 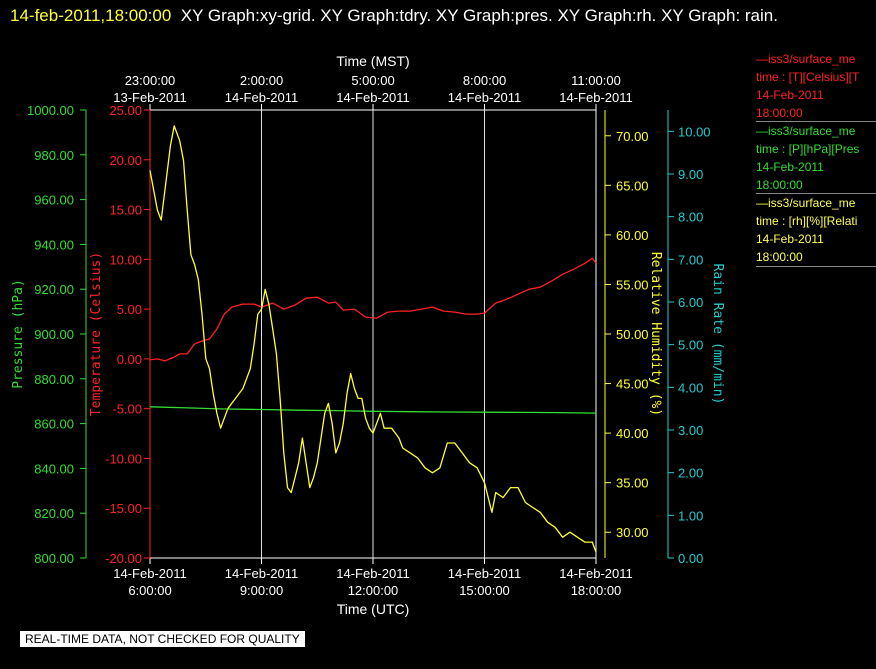 I want to click on pressure-tick-label: 800.00, so click(x=54, y=558).